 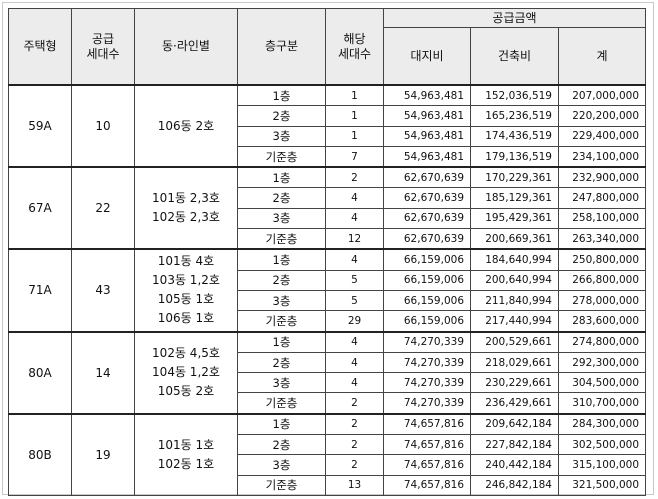 What do you see at coordinates (602, 136) in the screenshot?
I see `total-cost-cell: 229,400,000` at bounding box center [602, 136].